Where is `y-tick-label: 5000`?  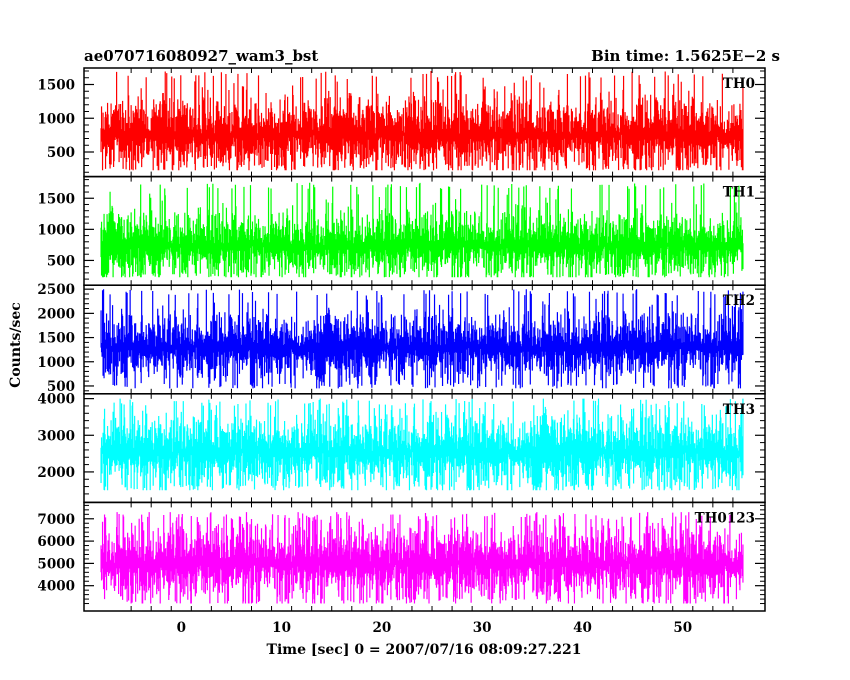 y-tick-label: 5000 is located at coordinates (56, 564).